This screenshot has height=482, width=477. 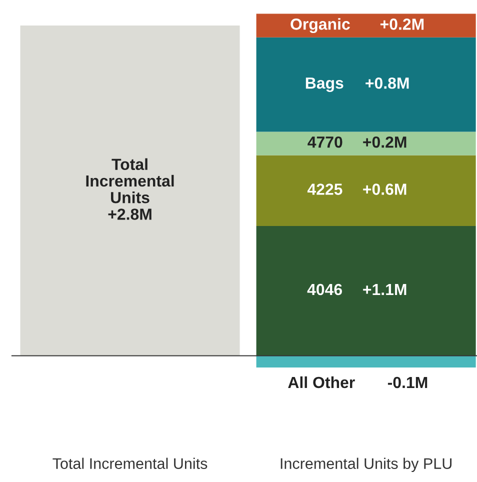 I want to click on data-label: +0.8M, so click(x=387, y=83).